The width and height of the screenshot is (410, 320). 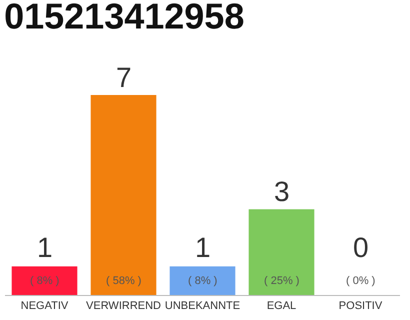 I want to click on x-tick-label: UNBEKANNTE, so click(x=202, y=306).